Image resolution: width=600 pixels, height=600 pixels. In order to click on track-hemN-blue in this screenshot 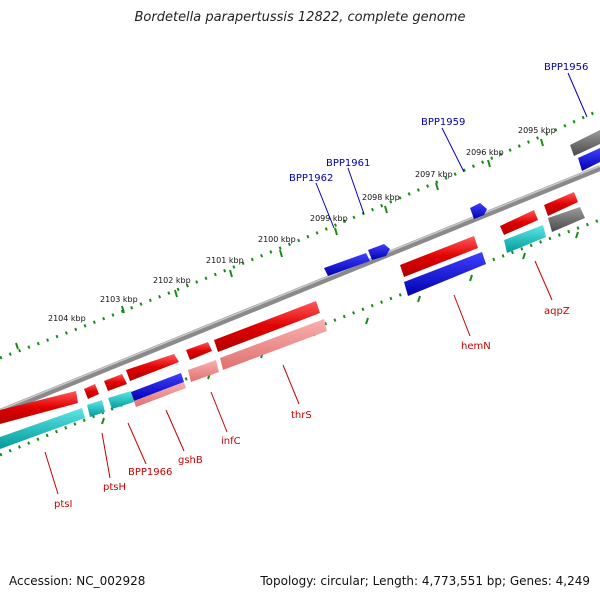, I will do `click(445, 274)`.